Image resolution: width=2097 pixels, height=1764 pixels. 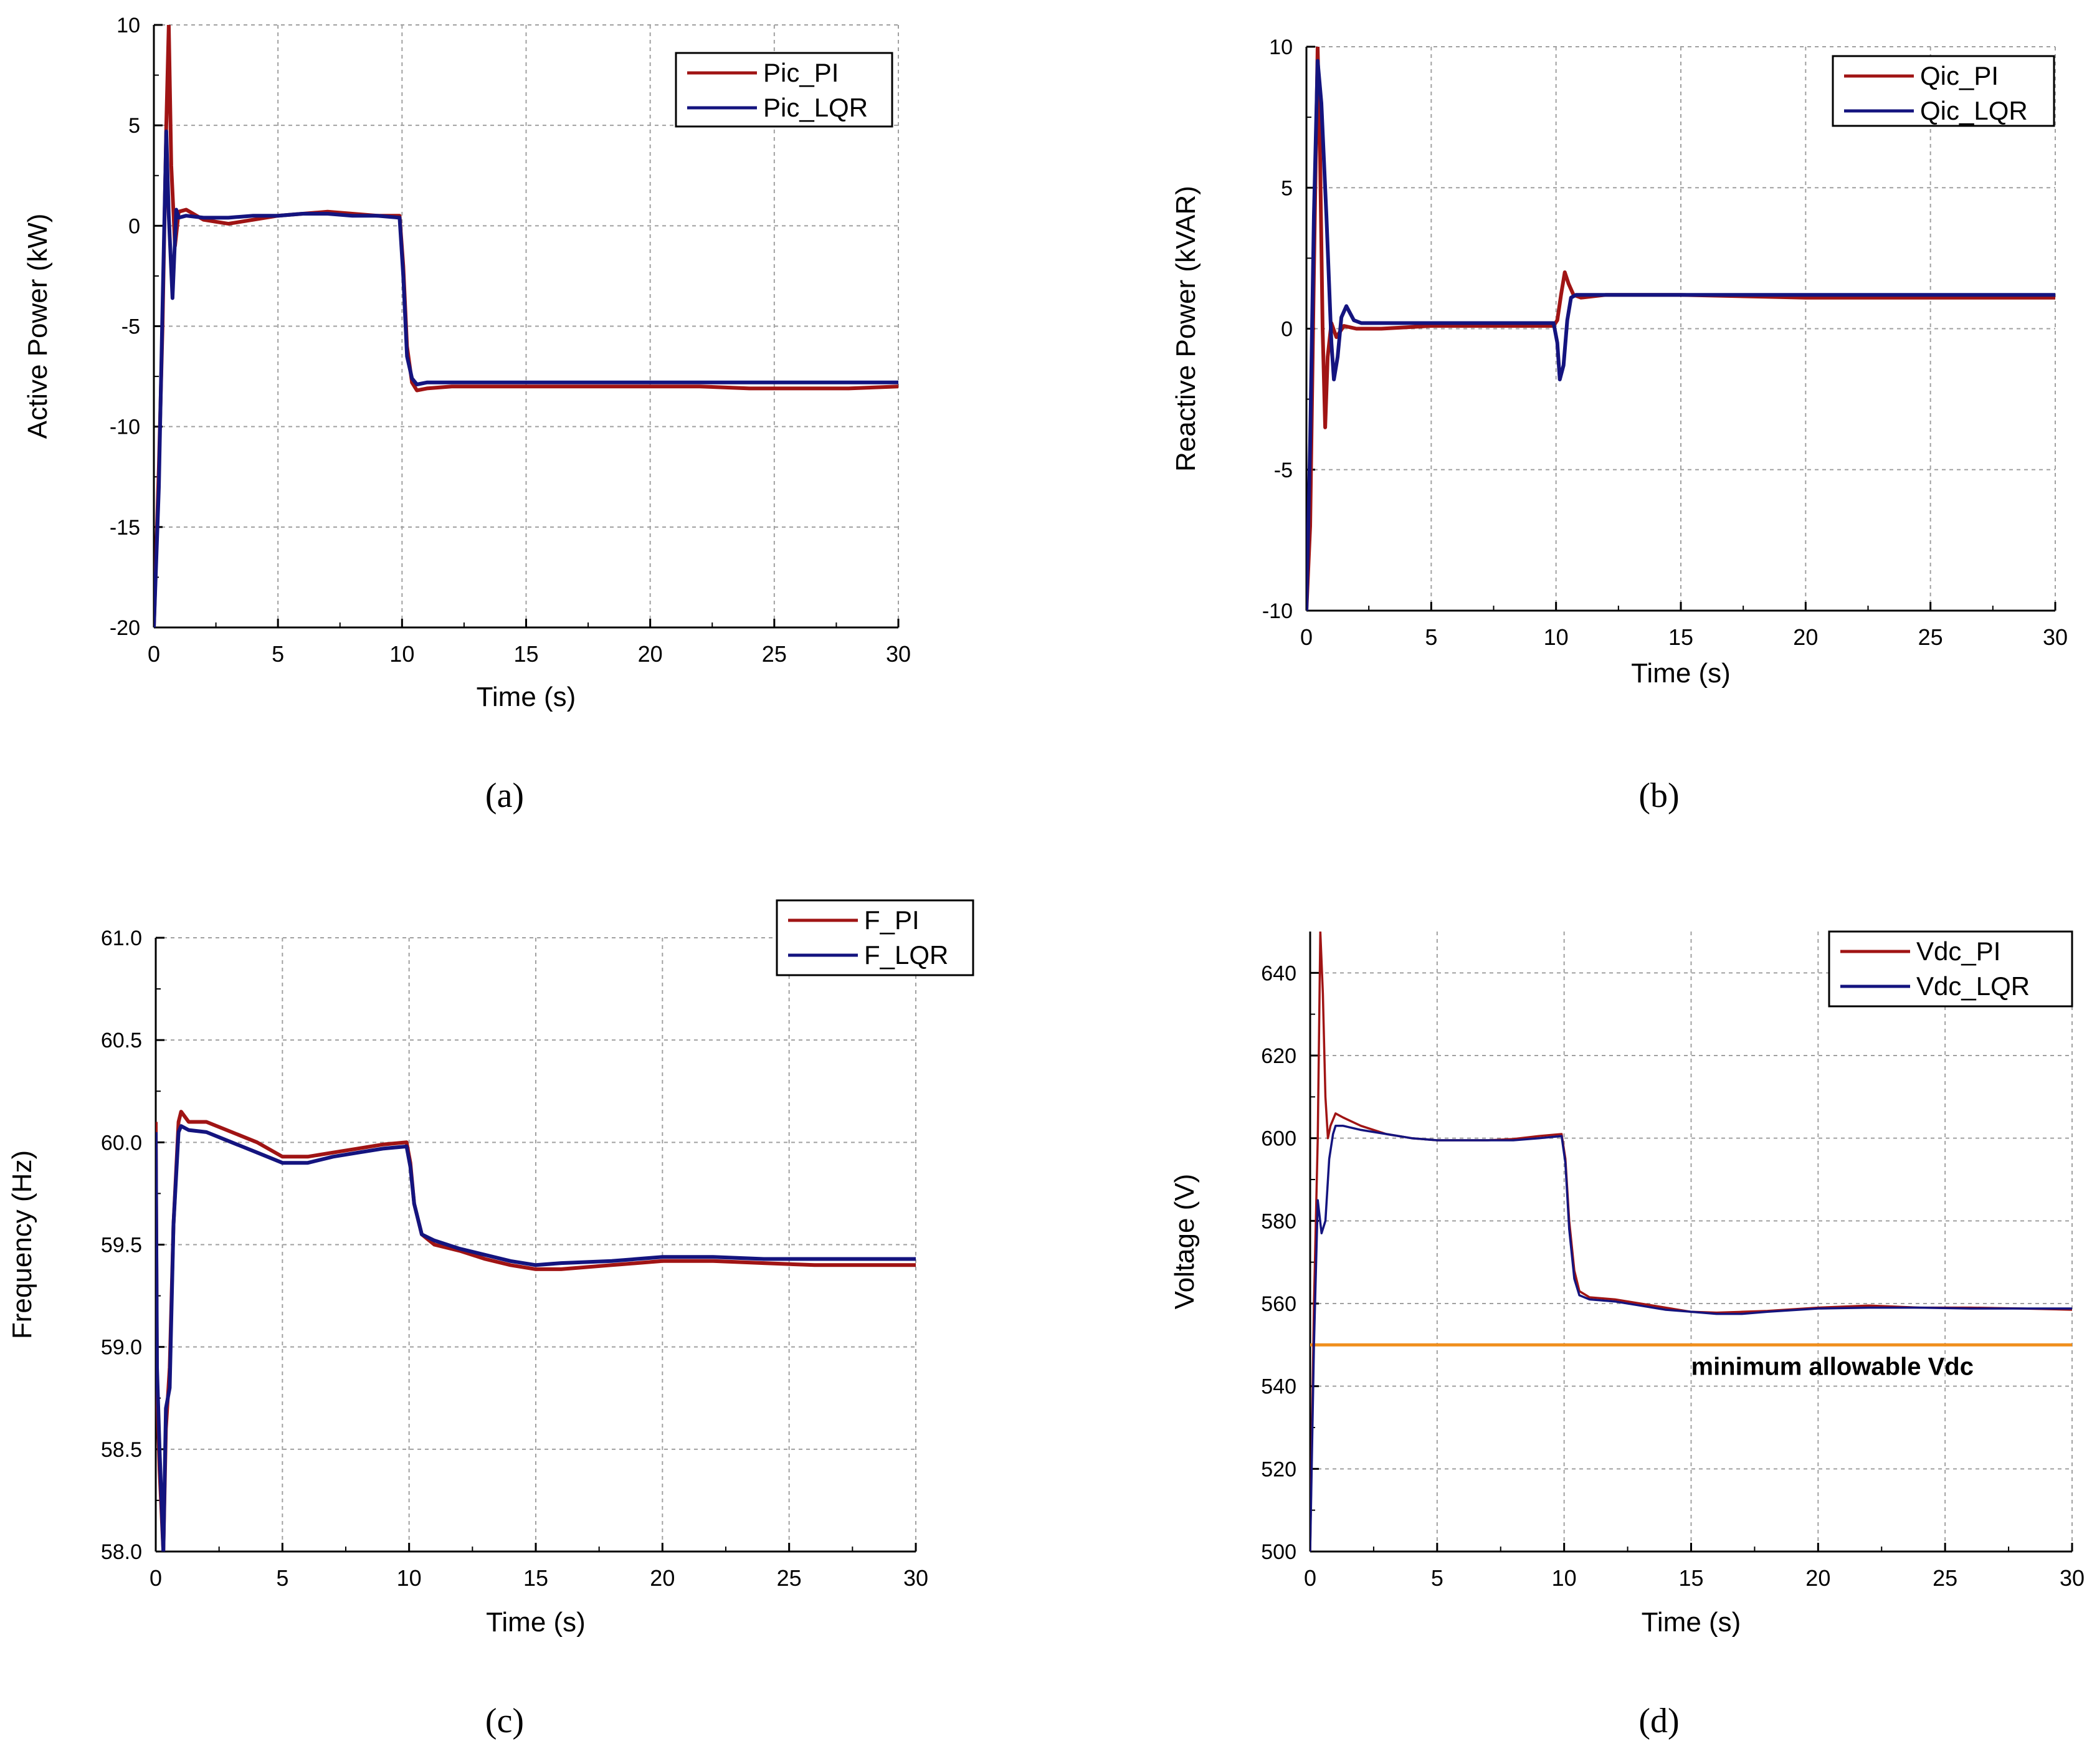 What do you see at coordinates (816, 107) in the screenshot?
I see `legend-label: Pic_LQR` at bounding box center [816, 107].